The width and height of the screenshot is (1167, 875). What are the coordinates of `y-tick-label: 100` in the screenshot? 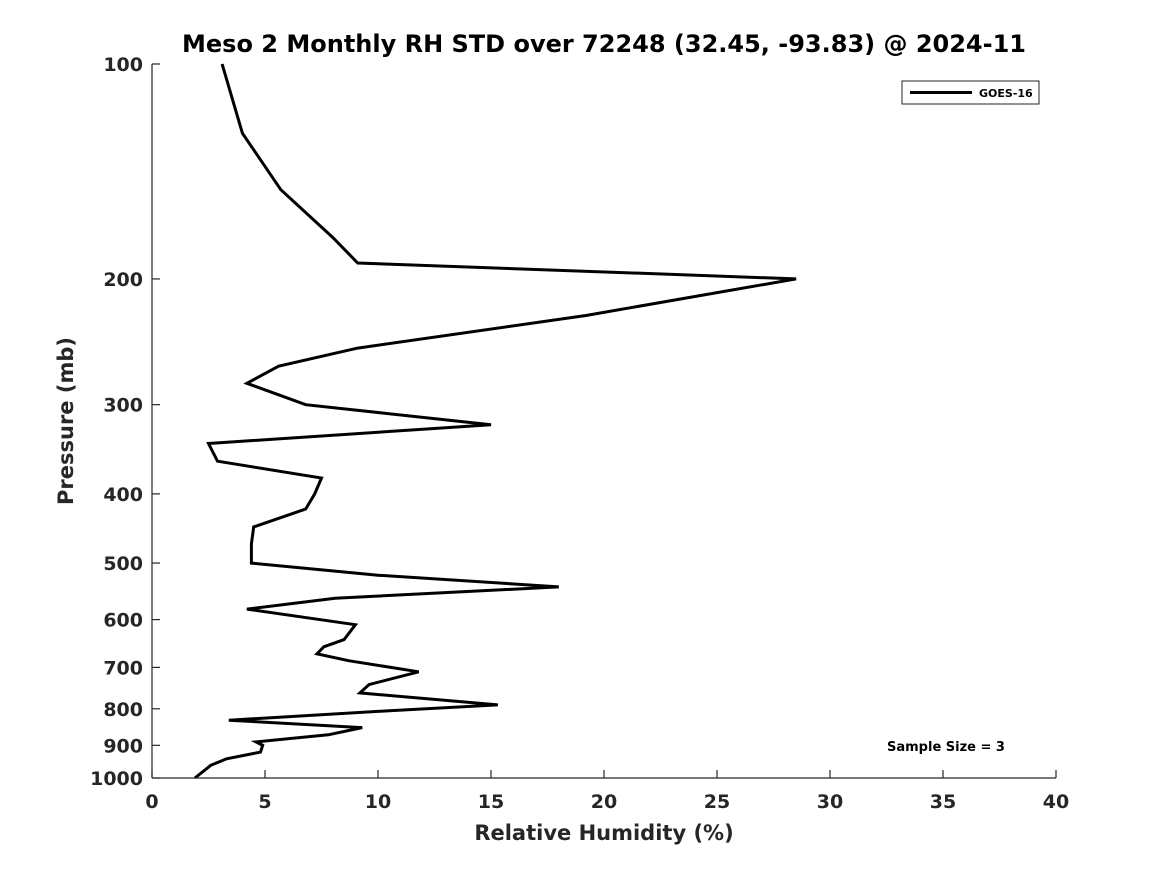 It's located at (123, 65).